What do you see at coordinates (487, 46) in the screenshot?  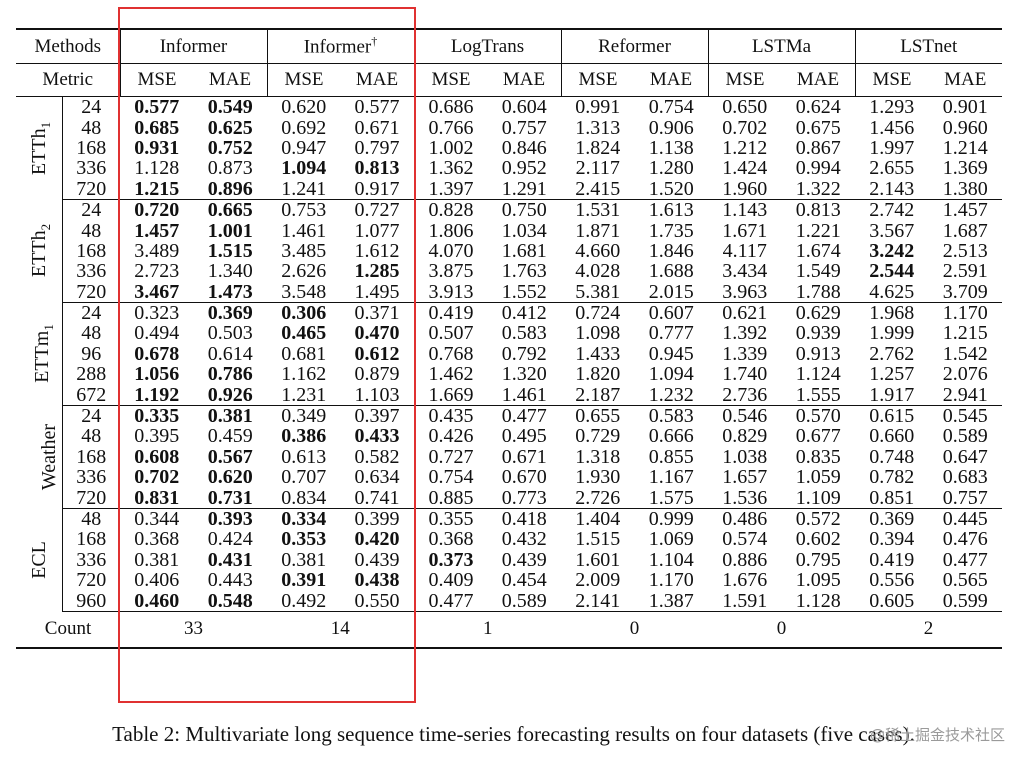 I see `method-name: LogTrans` at bounding box center [487, 46].